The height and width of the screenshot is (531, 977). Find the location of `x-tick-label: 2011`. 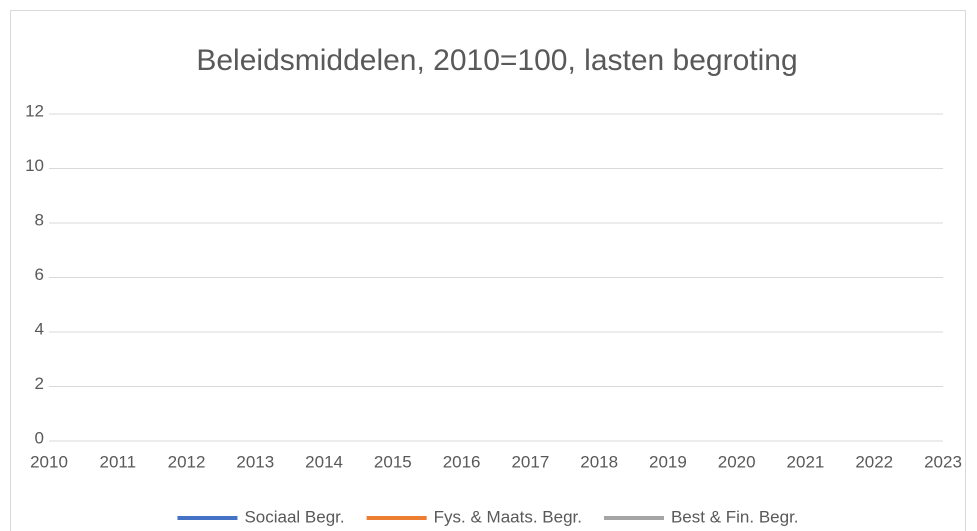

x-tick-label: 2011 is located at coordinates (117, 461).